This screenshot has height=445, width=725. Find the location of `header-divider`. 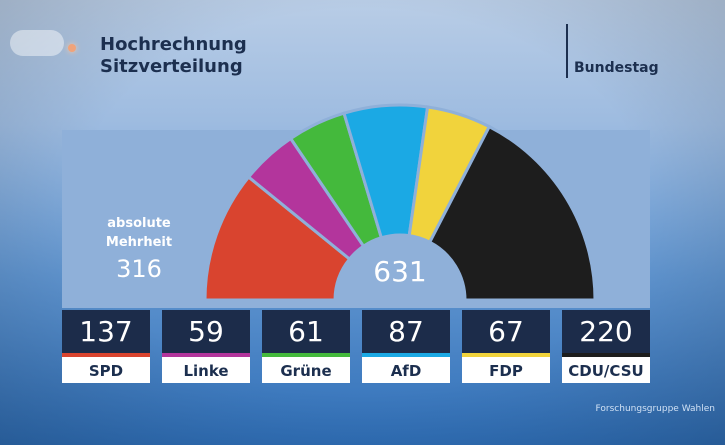

header-divider is located at coordinates (567, 51).